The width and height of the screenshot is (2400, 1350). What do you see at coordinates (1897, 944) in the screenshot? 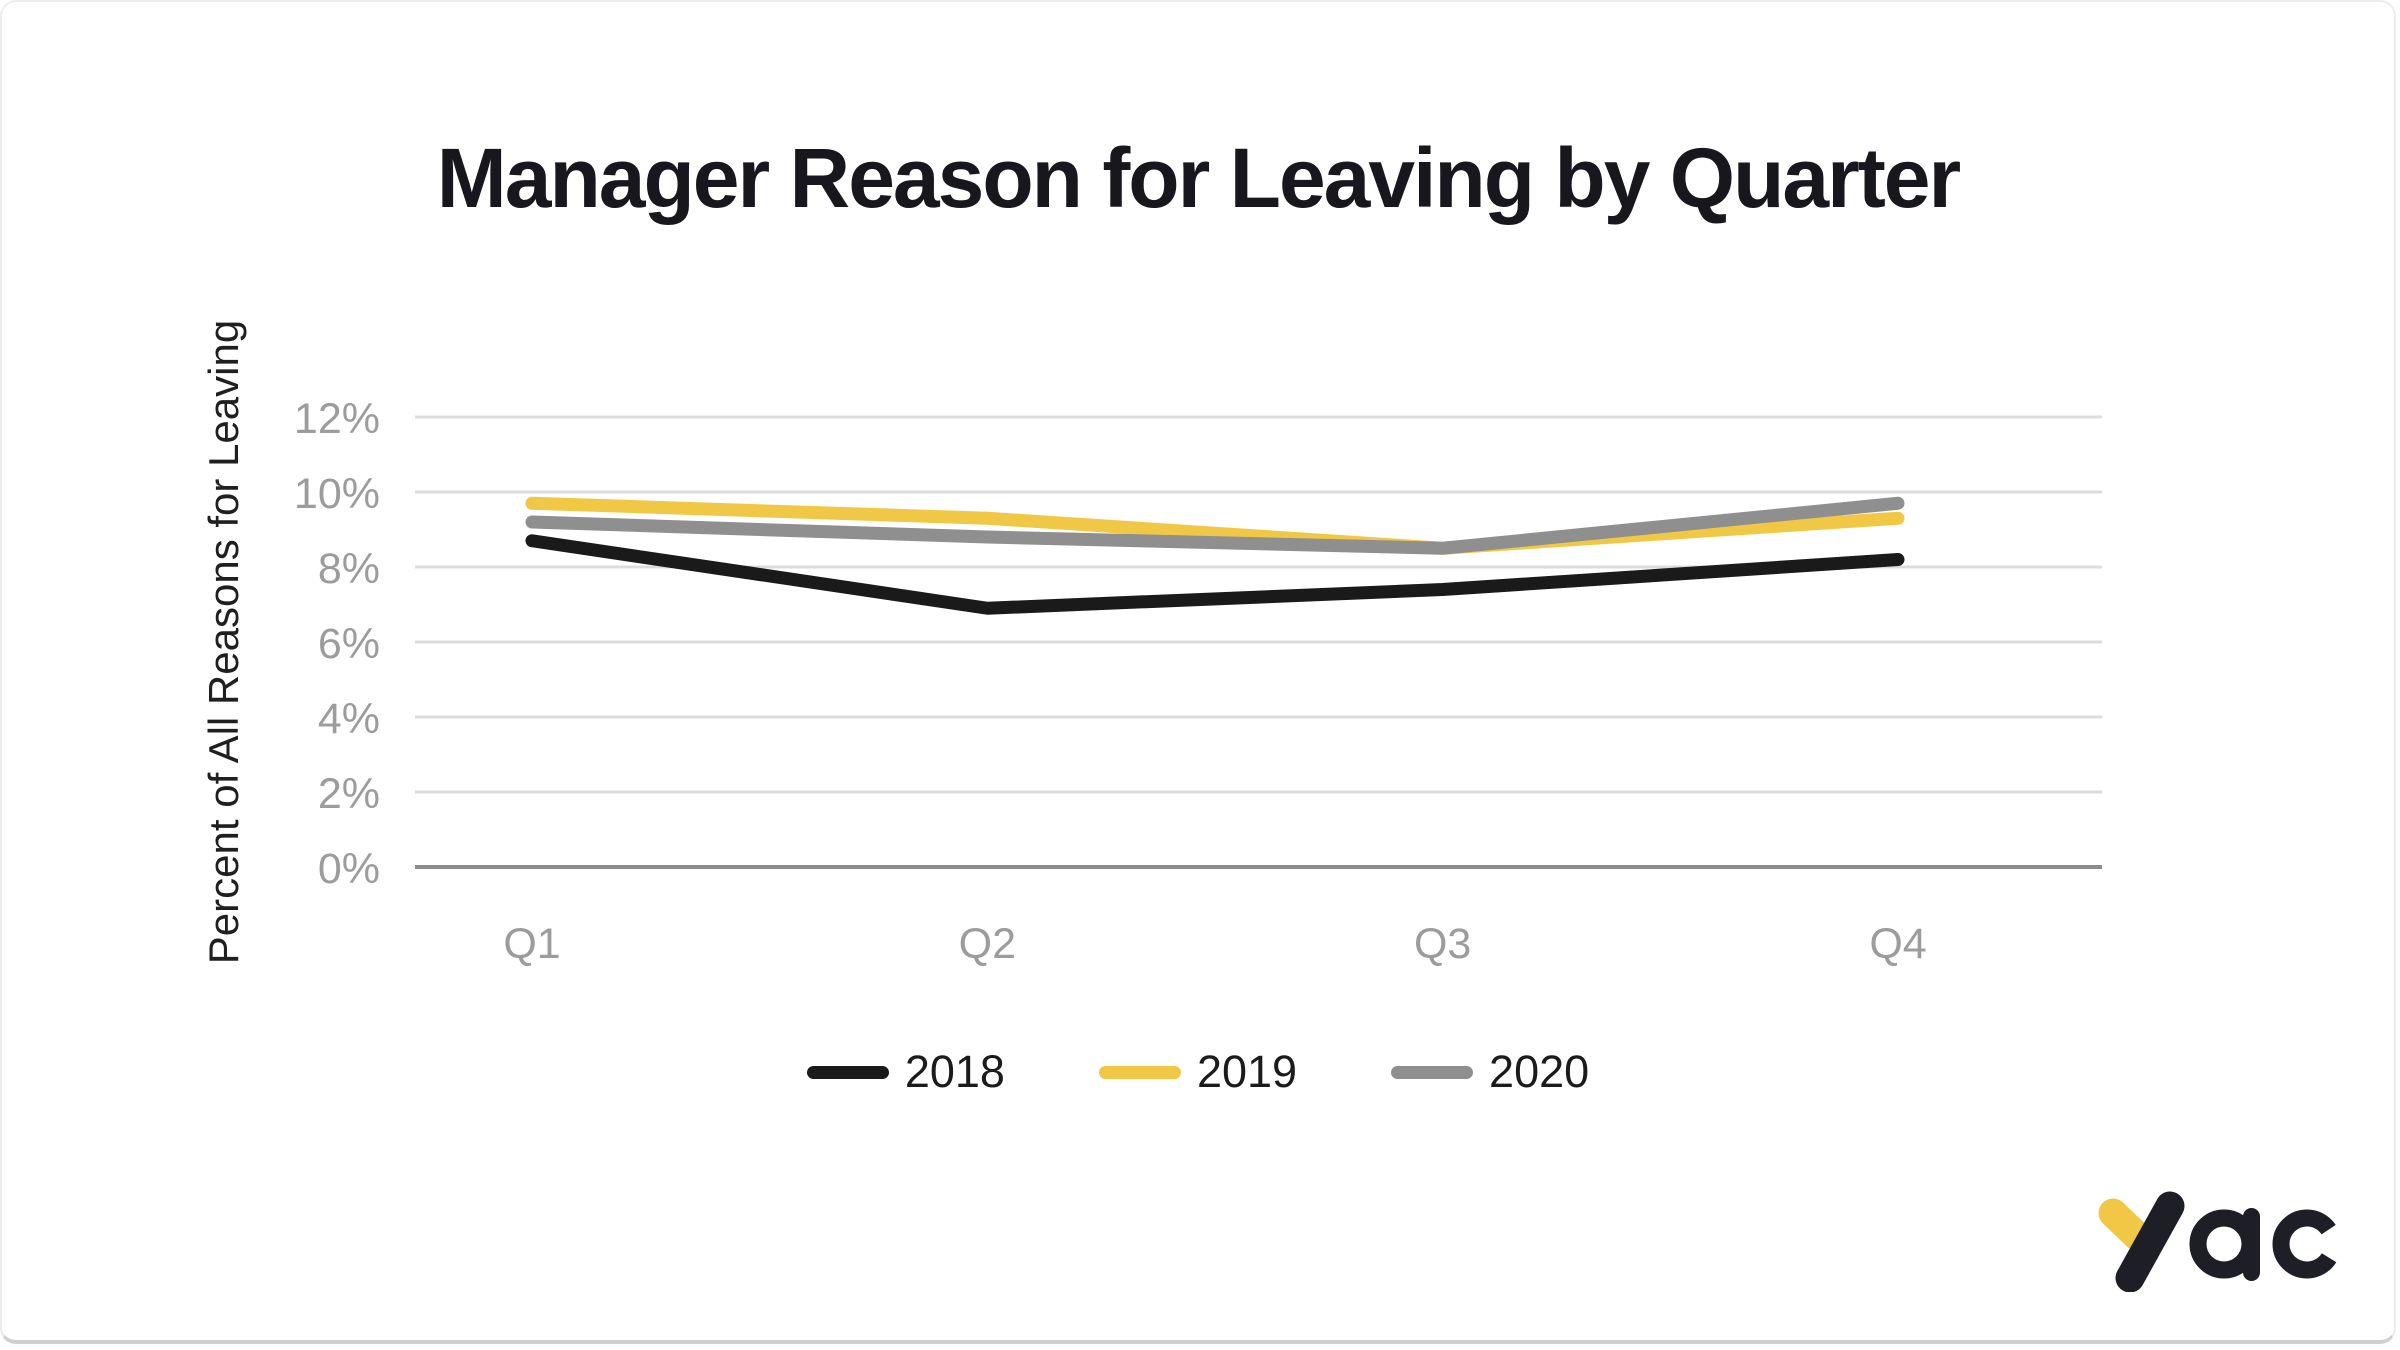
I see `x-tick-label: Q4` at bounding box center [1897, 944].